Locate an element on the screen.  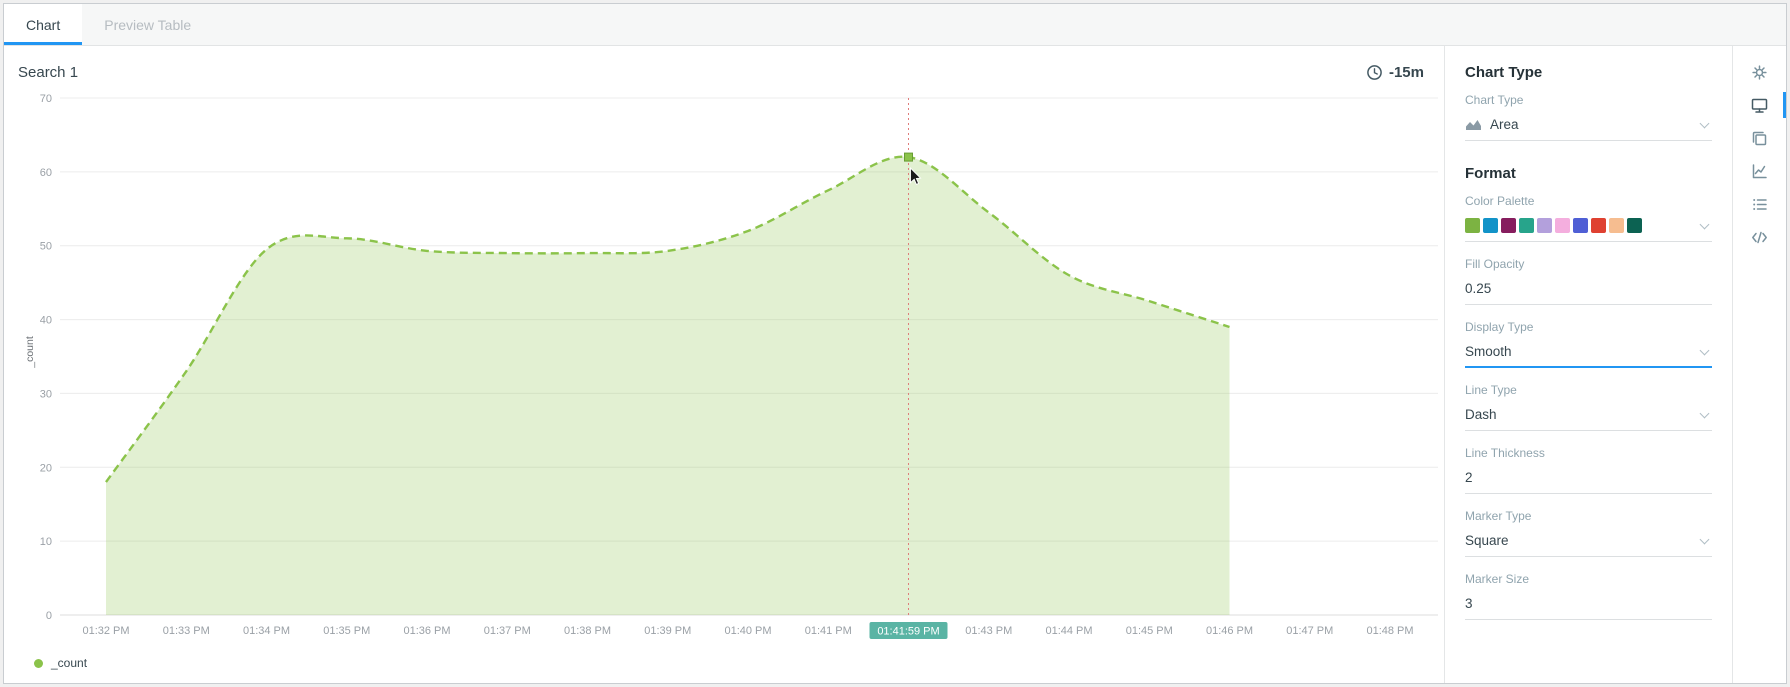
tab-chart-label: Chart is located at coordinates (43, 24).